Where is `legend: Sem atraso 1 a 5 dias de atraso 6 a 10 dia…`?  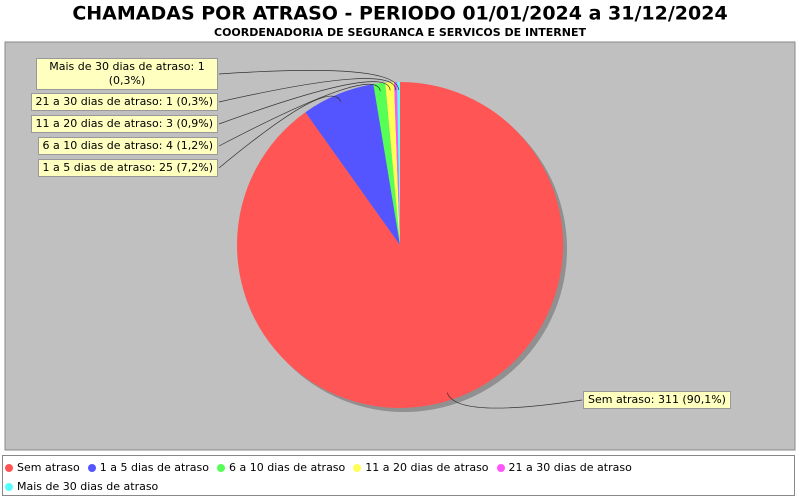
legend: Sem atraso 1 a 5 dias de atraso 6 a 10 dia… is located at coordinates (398, 475).